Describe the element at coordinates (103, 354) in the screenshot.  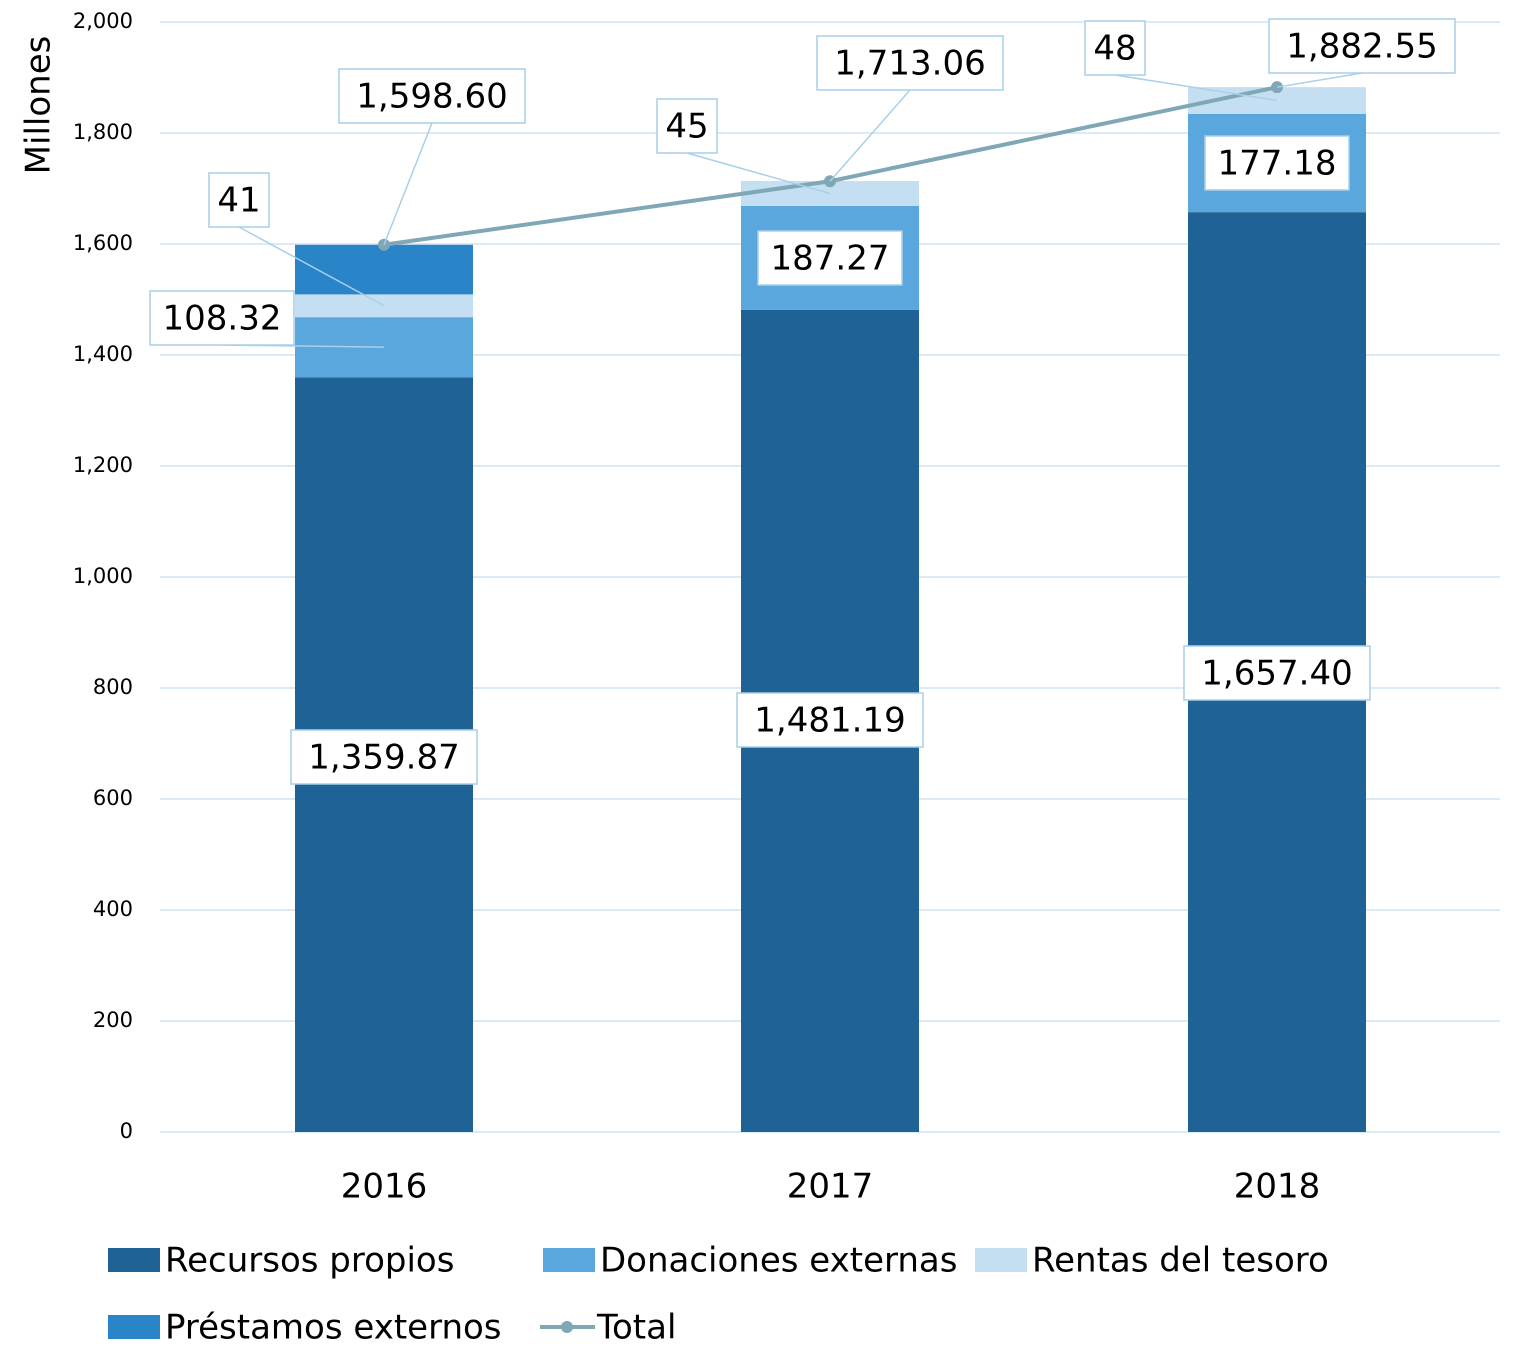
I see `y-tick-label: 1,400` at that location.